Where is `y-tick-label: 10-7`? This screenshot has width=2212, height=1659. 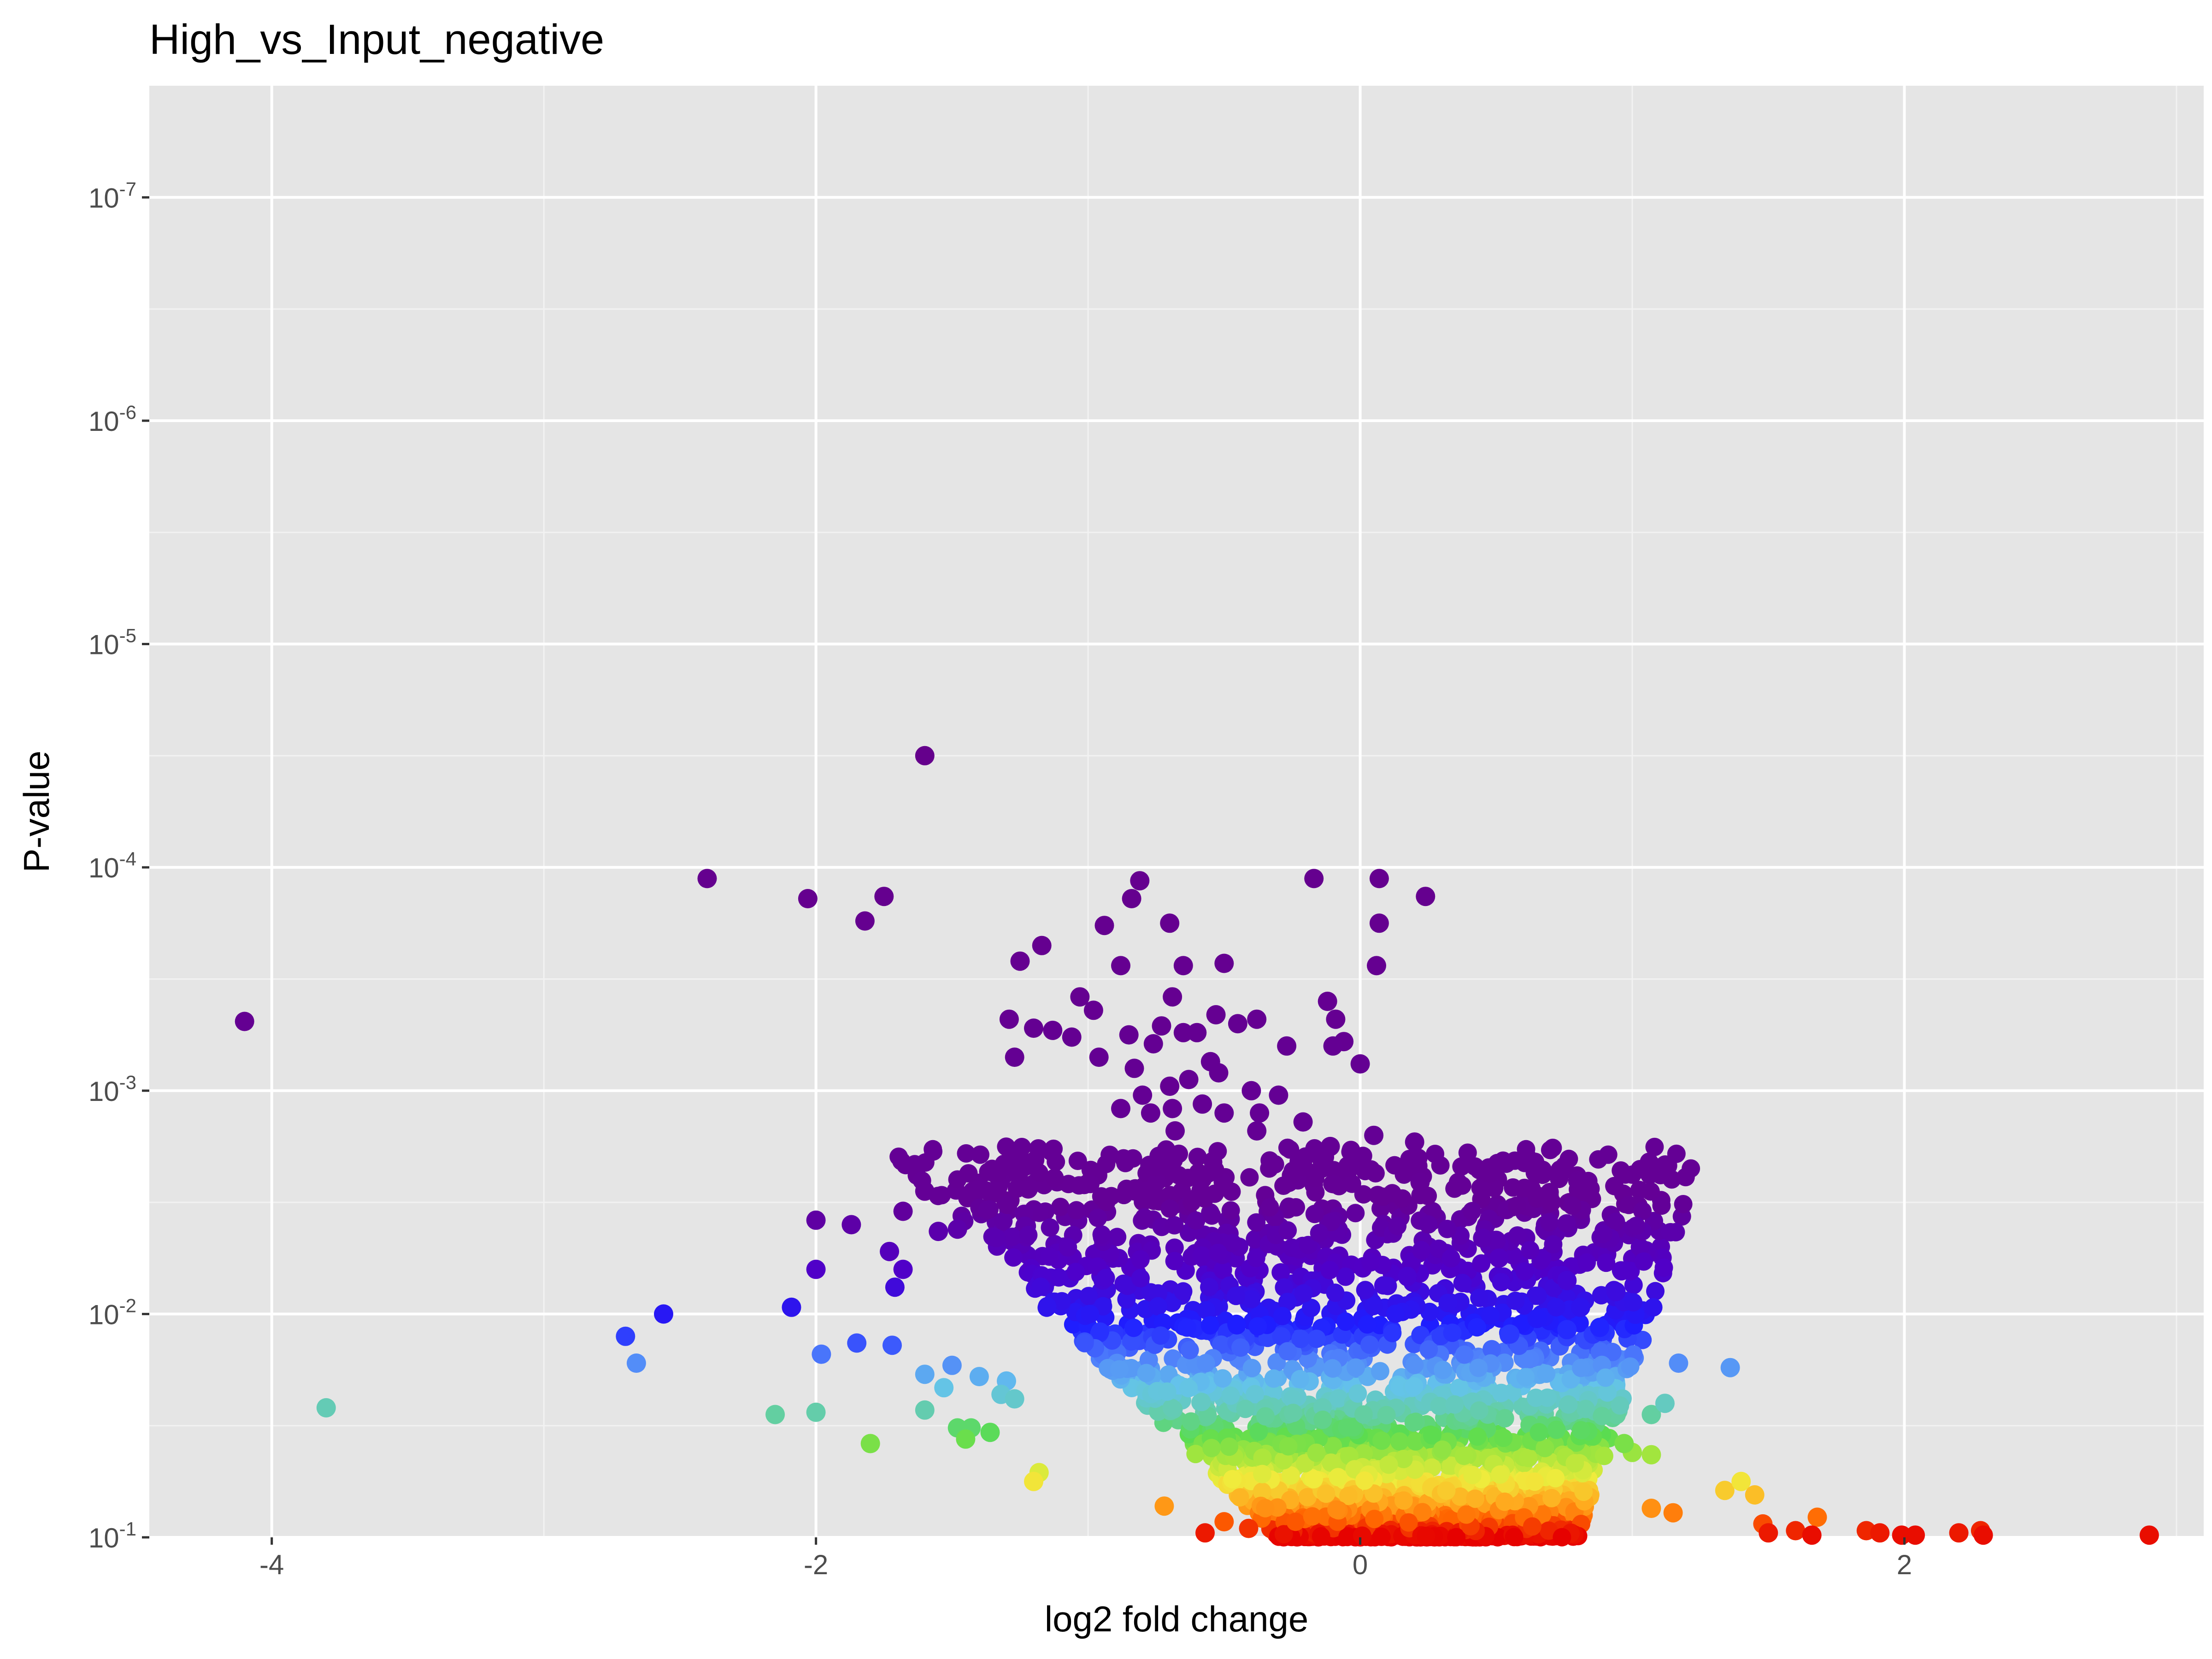
y-tick-label: 10-7 is located at coordinates (112, 195).